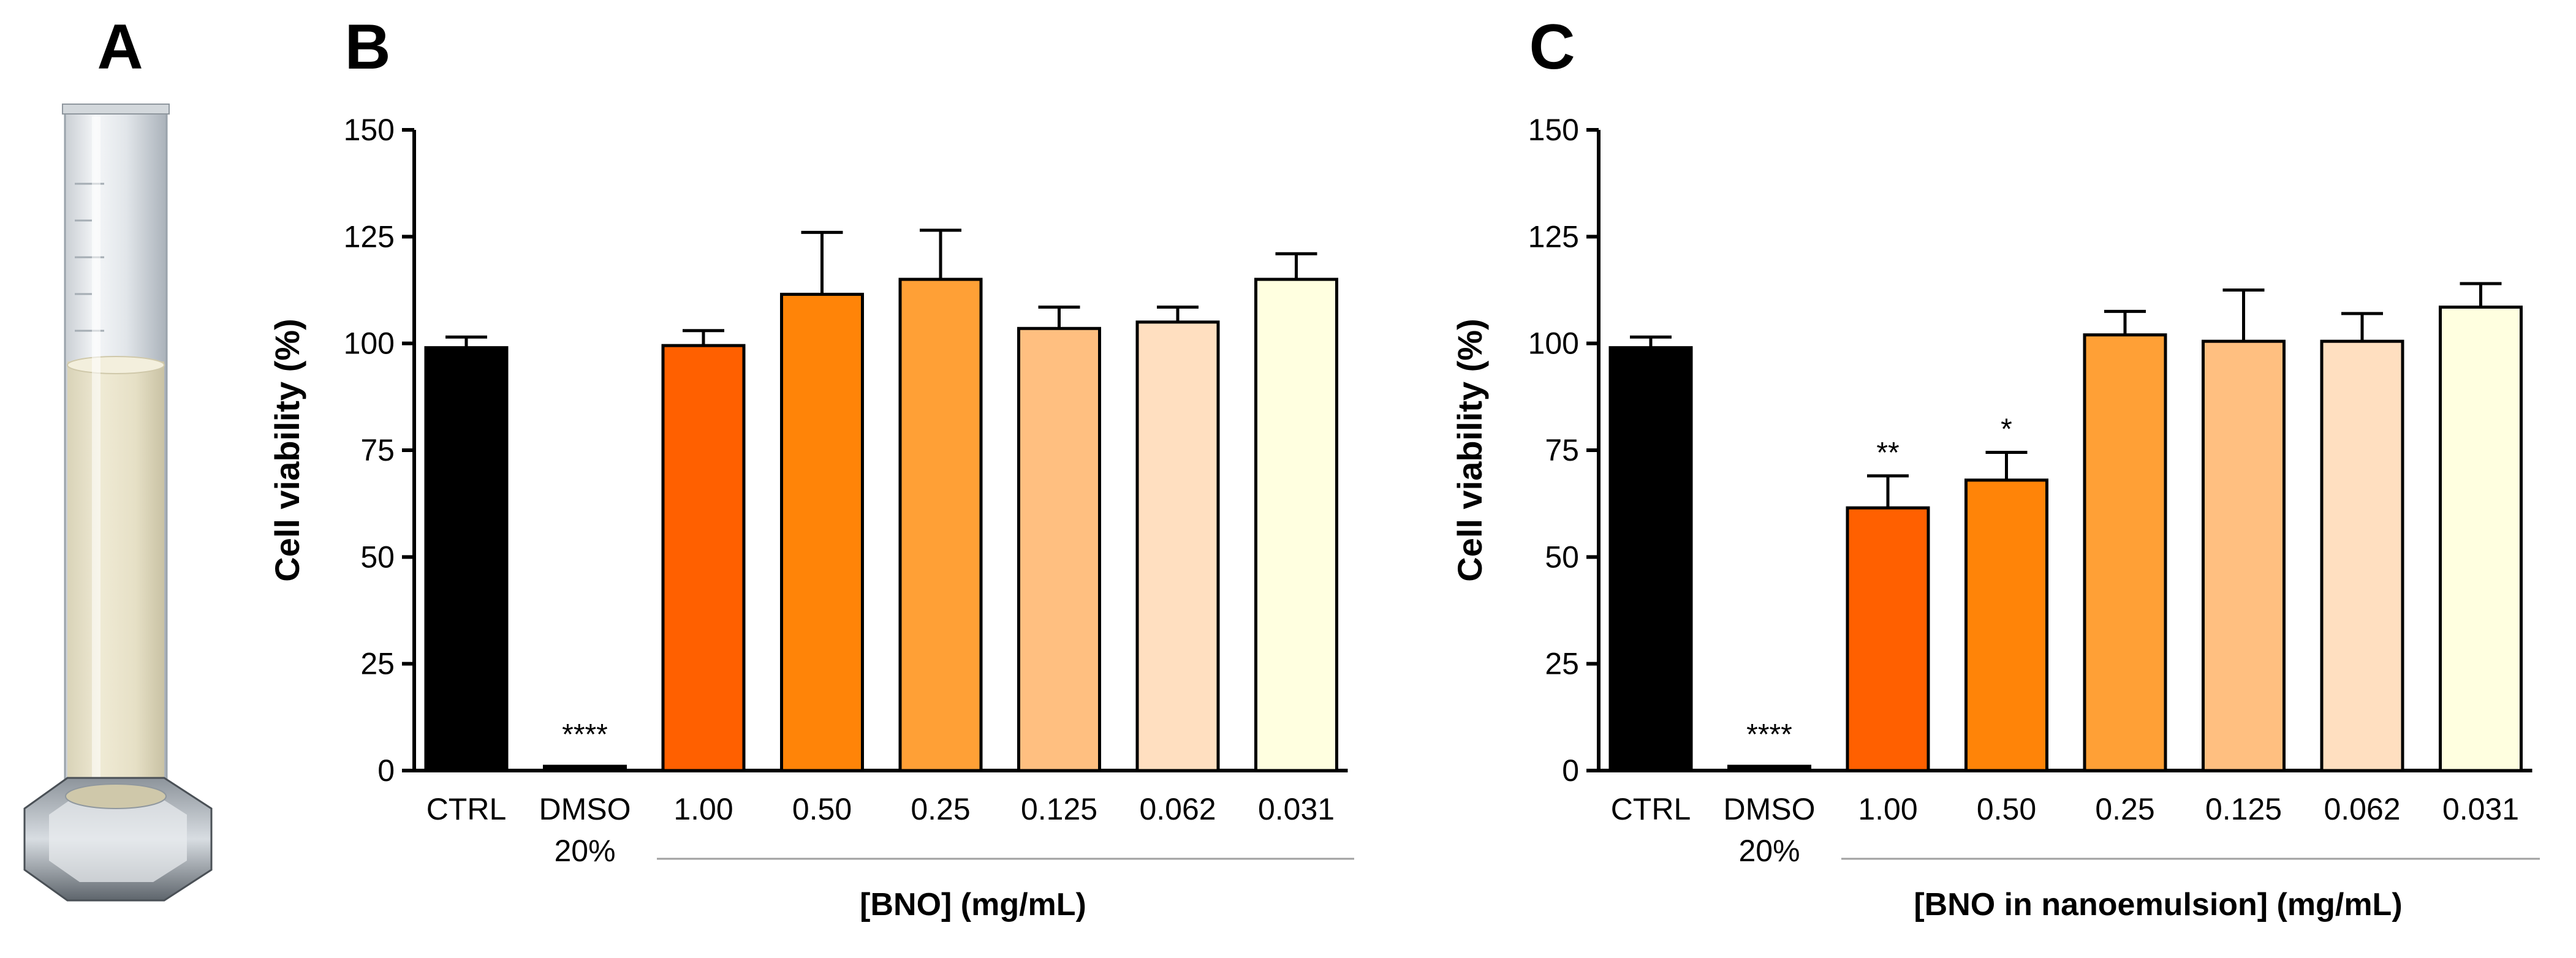  I want to click on x-axis-title: [BNO] (mg/mL), so click(973, 905).